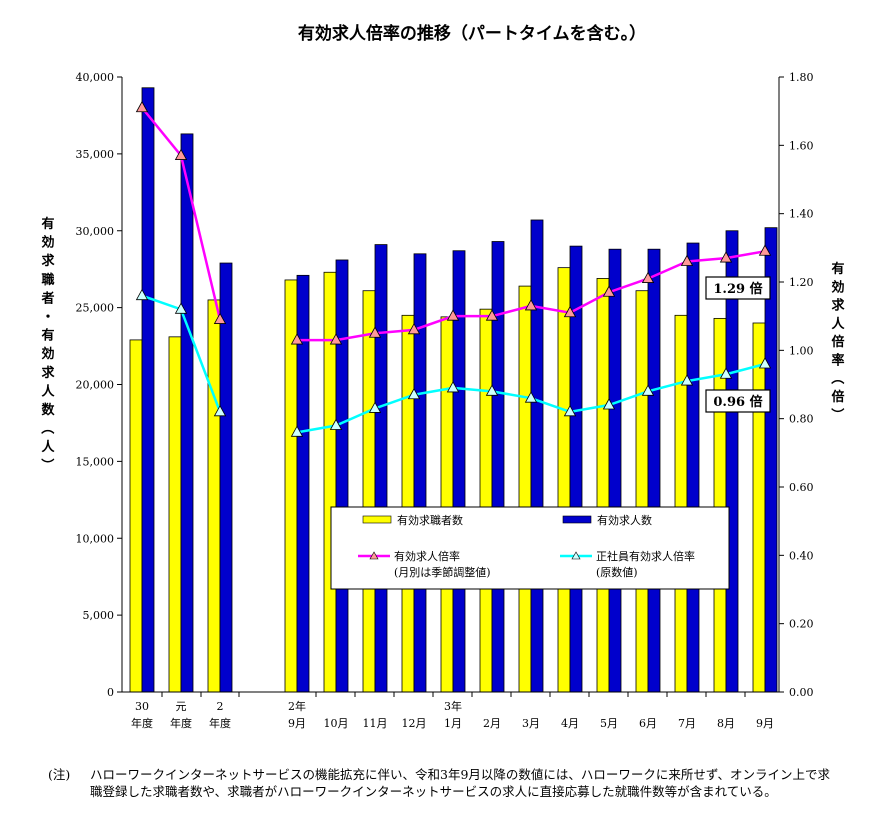  I want to click on category-label-bottom-4: 10月, so click(336, 723).